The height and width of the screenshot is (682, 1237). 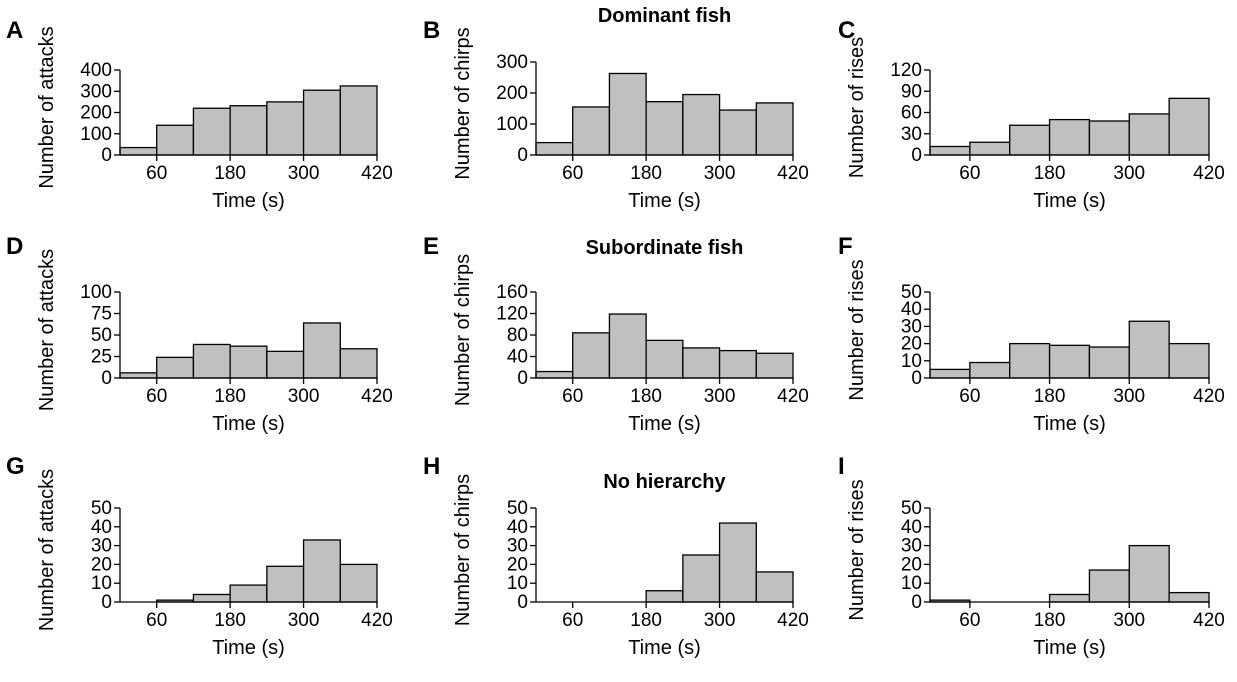 What do you see at coordinates (15, 466) in the screenshot?
I see `panel-letter: G` at bounding box center [15, 466].